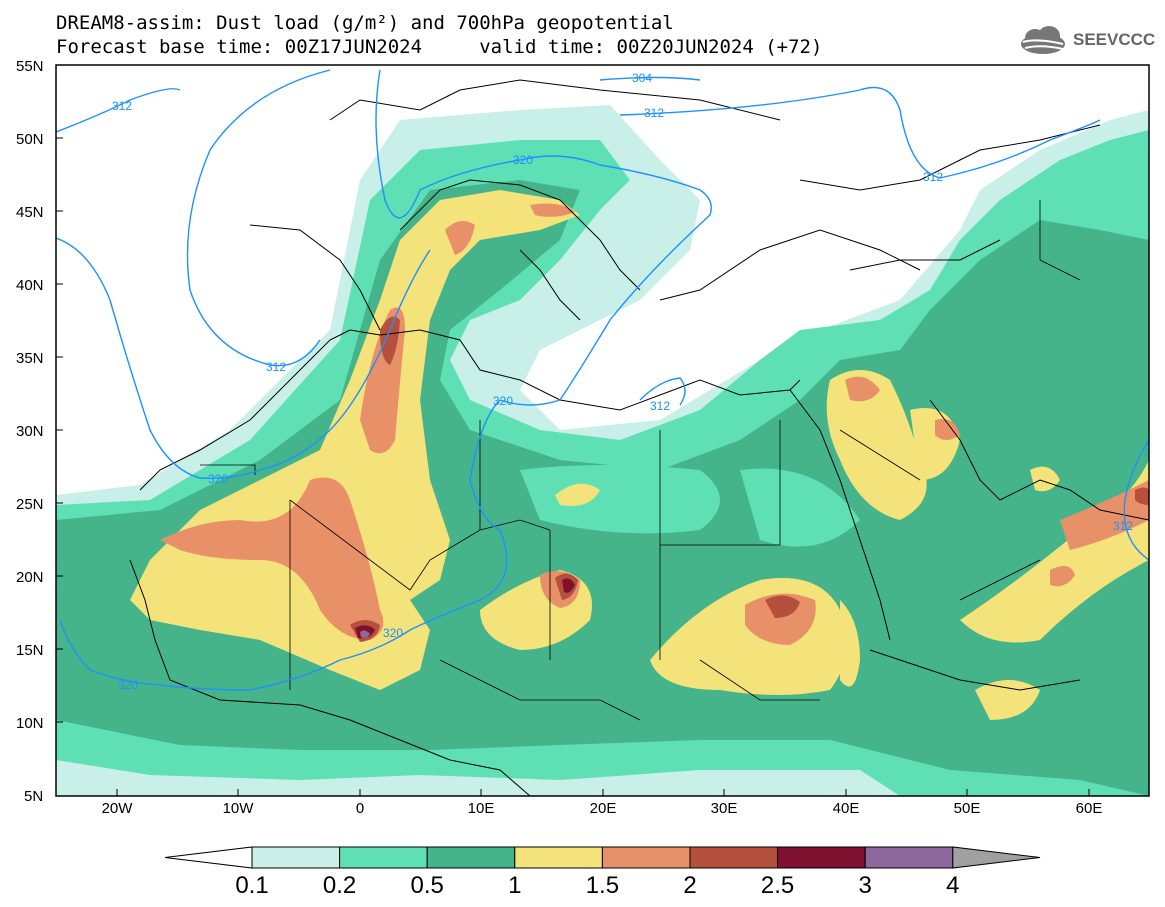 This screenshot has width=1165, height=907. I want to click on lon-label: 0, so click(360, 808).